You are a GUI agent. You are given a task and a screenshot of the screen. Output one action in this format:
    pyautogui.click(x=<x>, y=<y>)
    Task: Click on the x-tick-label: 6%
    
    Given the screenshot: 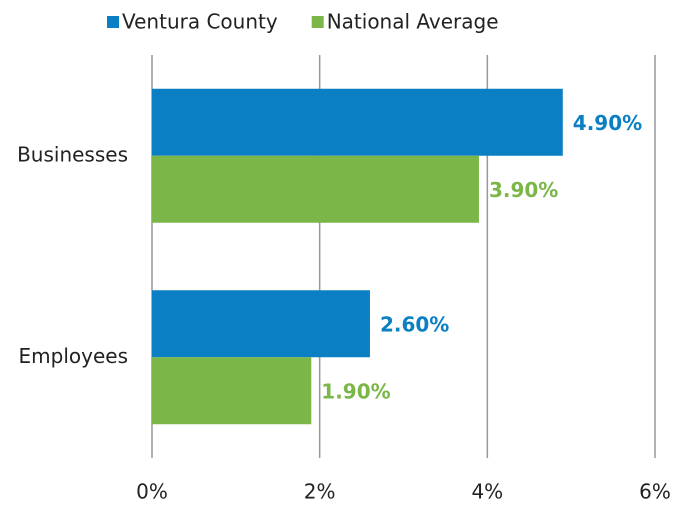 What is the action you would take?
    pyautogui.click(x=655, y=492)
    